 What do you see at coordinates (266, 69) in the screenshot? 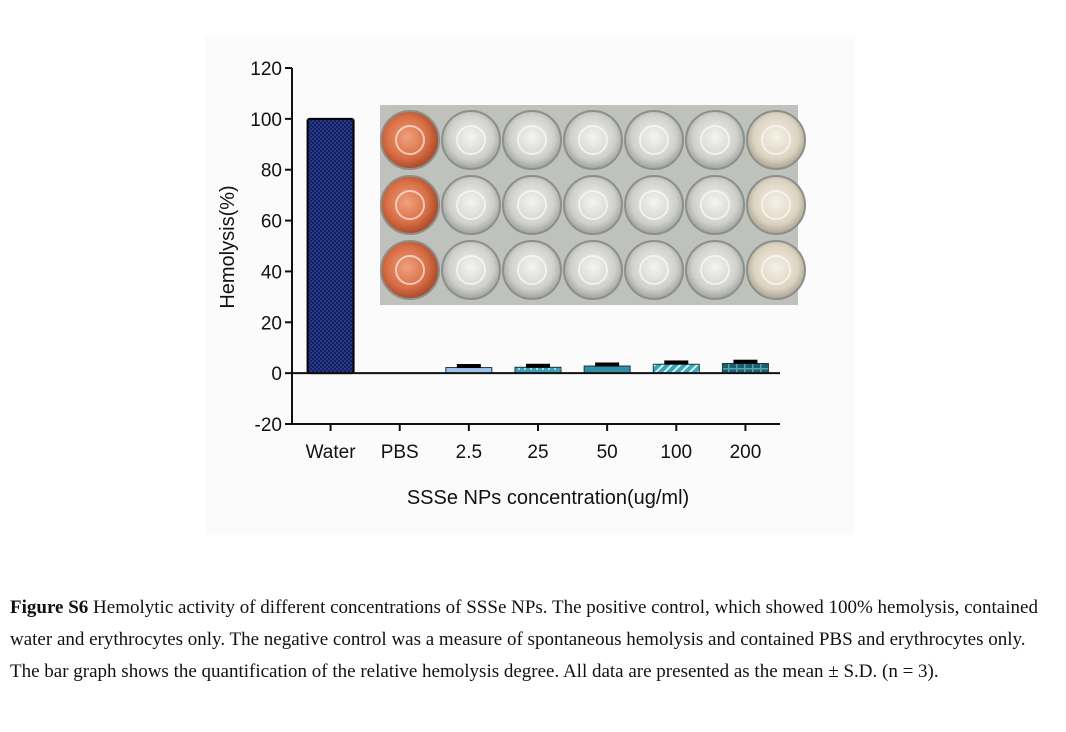
I see `y-tick-label: 120` at bounding box center [266, 69].